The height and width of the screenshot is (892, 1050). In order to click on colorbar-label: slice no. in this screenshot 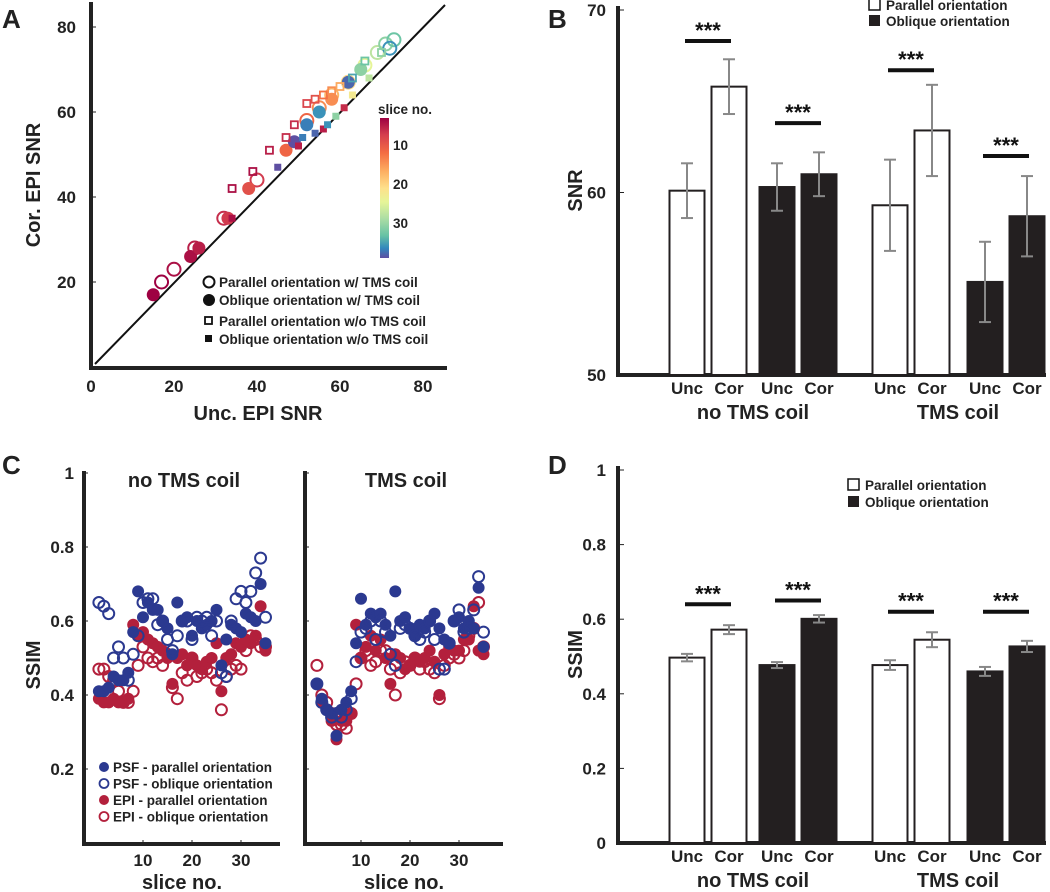, I will do `click(405, 109)`.